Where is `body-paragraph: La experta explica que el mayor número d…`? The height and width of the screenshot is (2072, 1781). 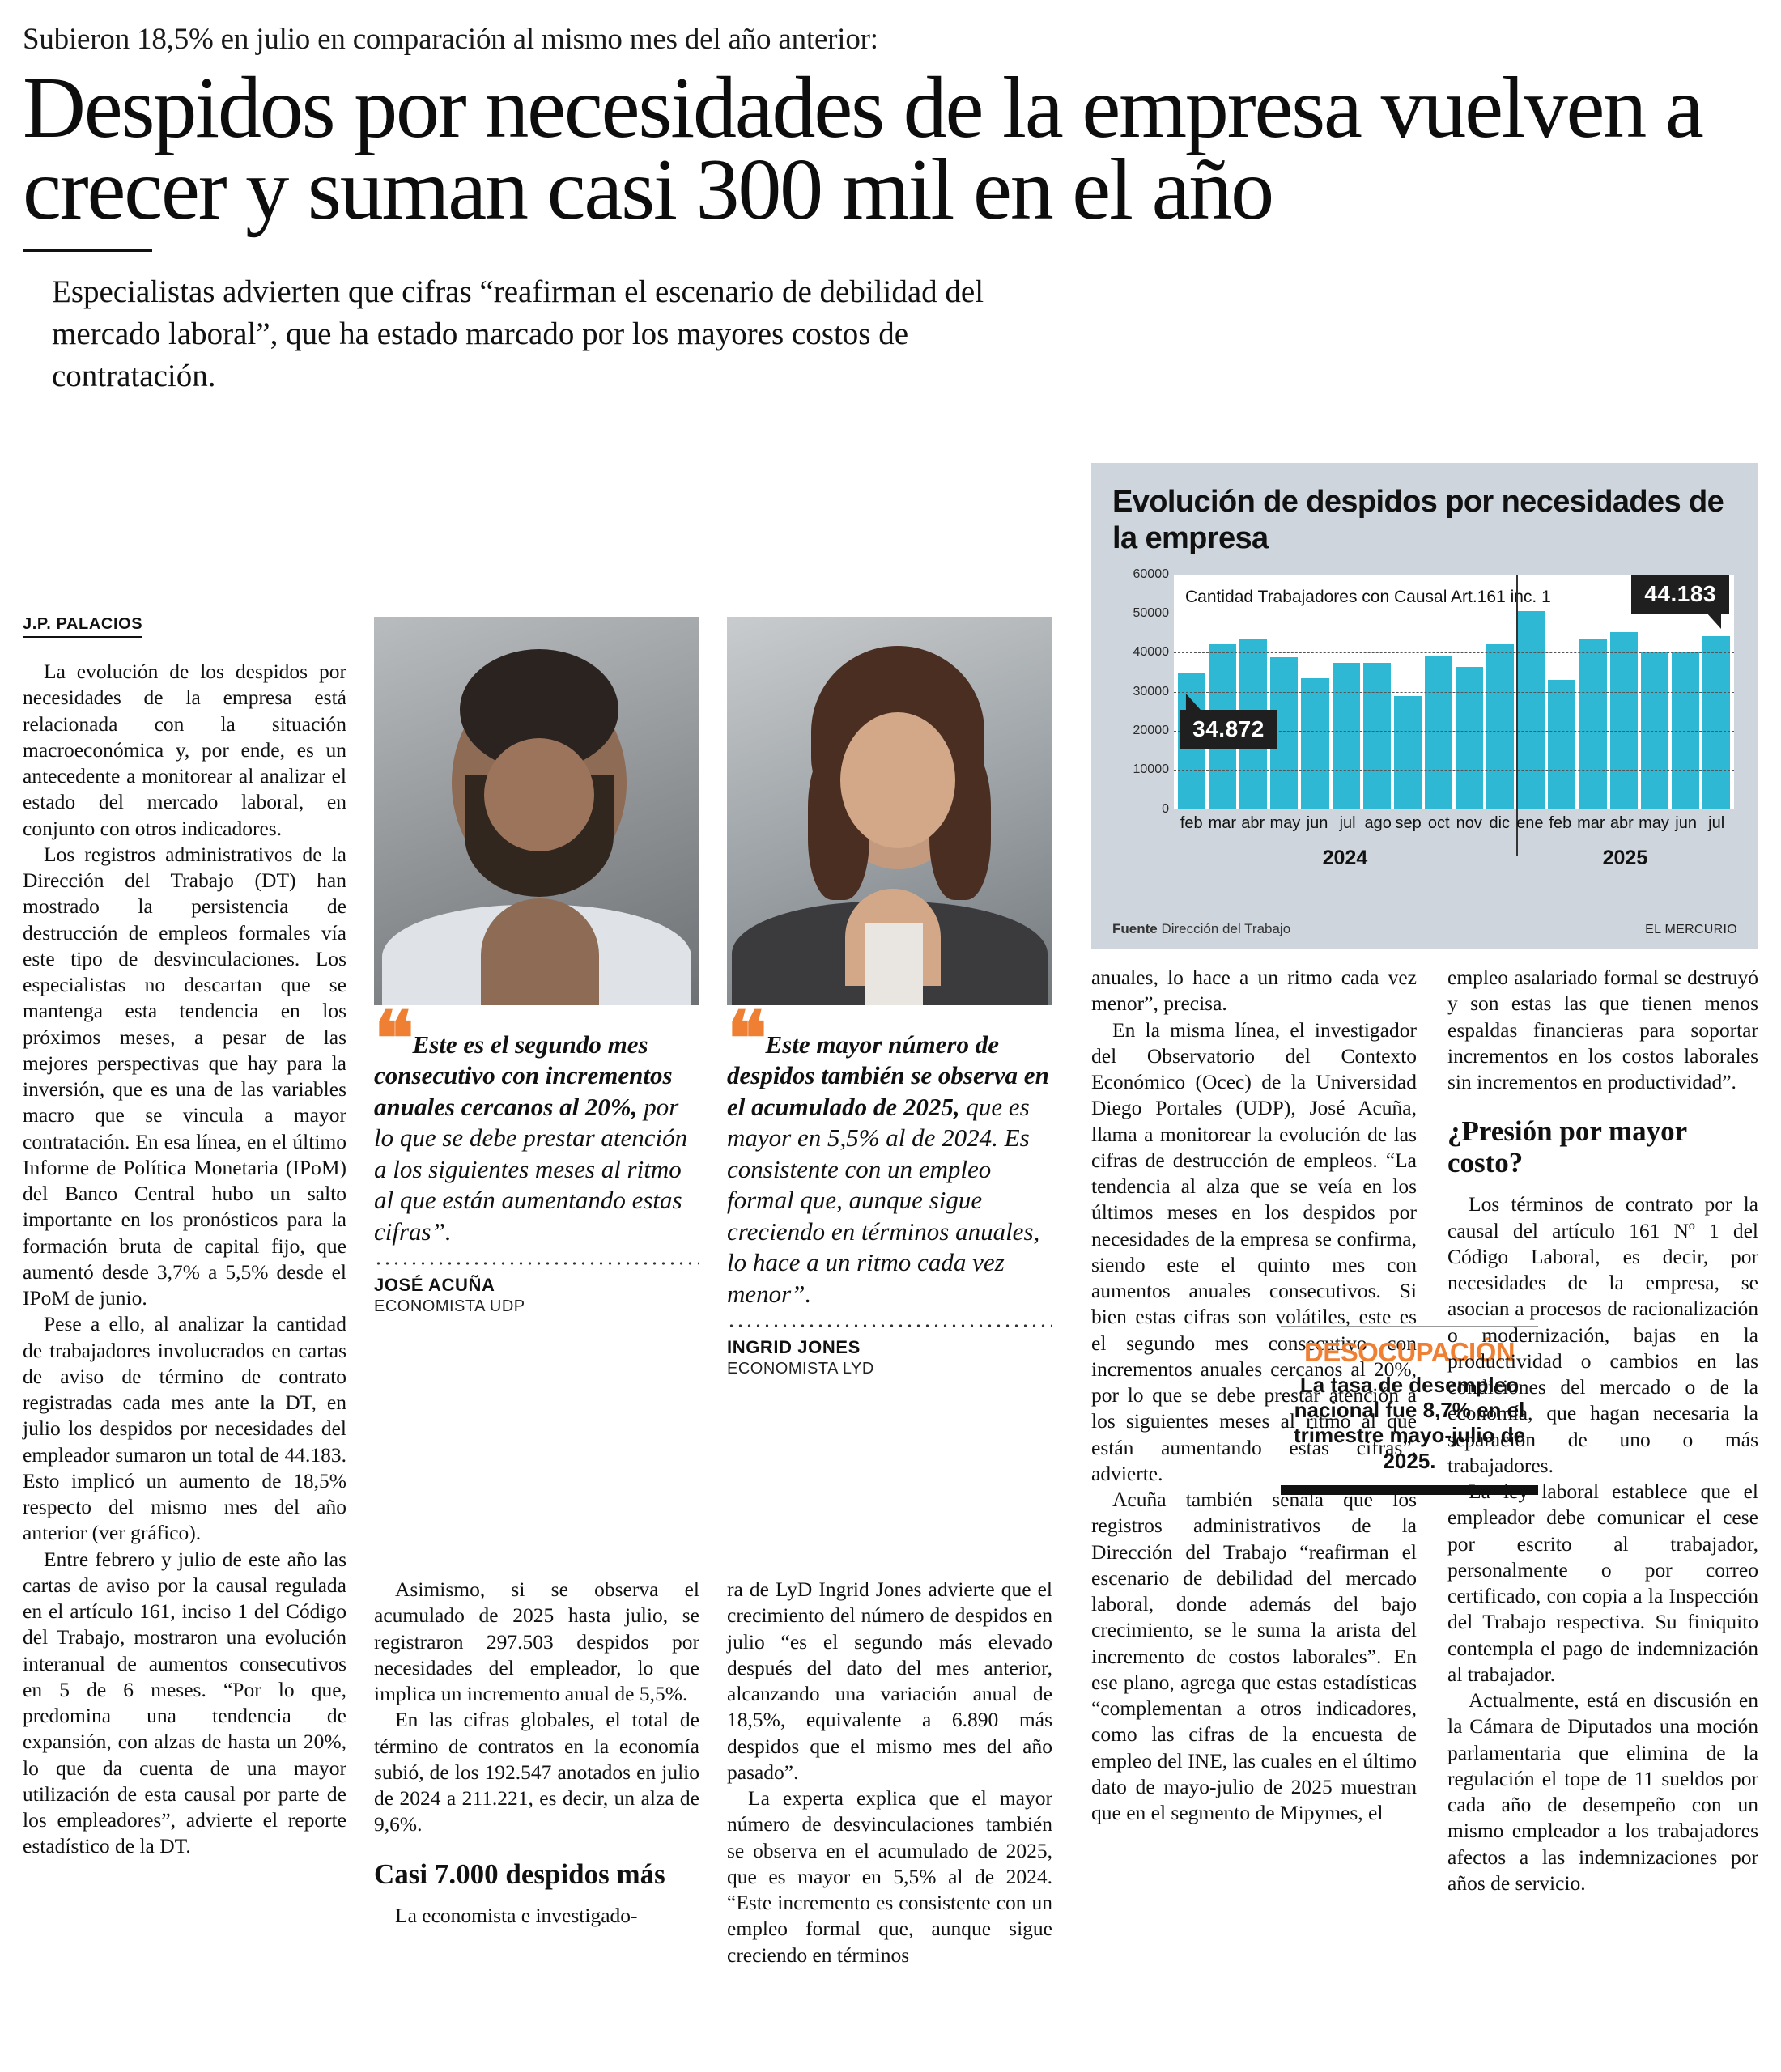 body-paragraph: La experta explica que el mayor número d… is located at coordinates (890, 1876).